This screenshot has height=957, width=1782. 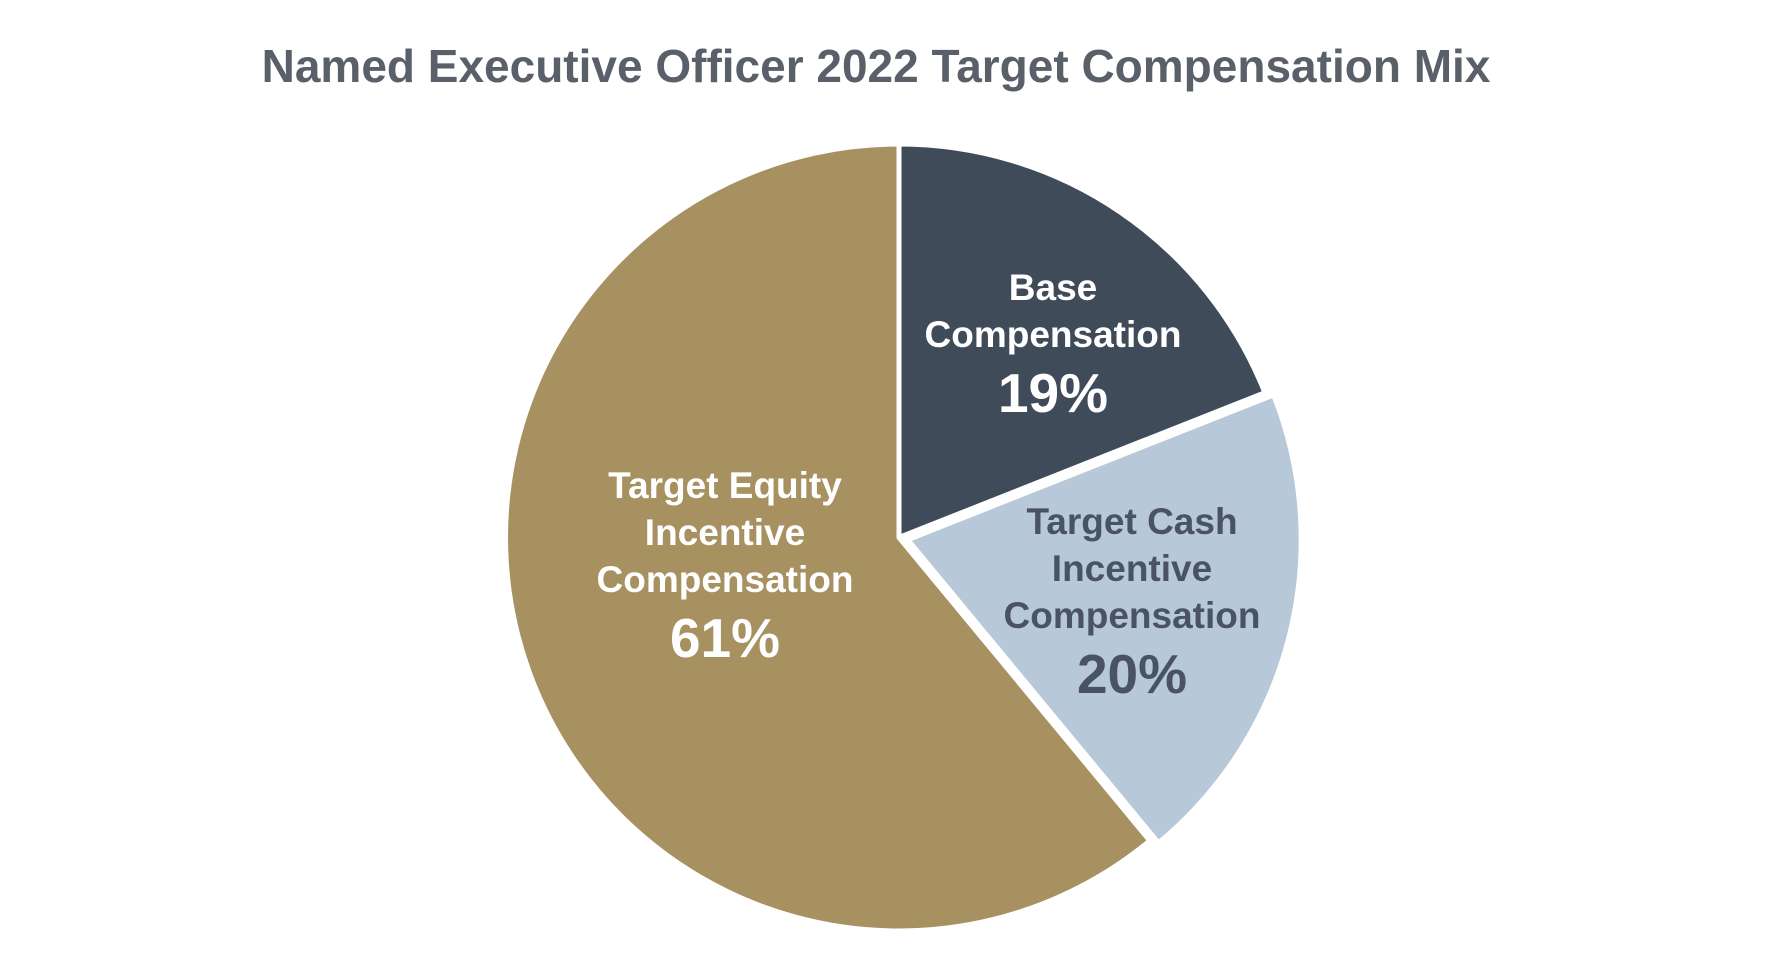 I want to click on label-line: Target Cash, so click(x=1132, y=521).